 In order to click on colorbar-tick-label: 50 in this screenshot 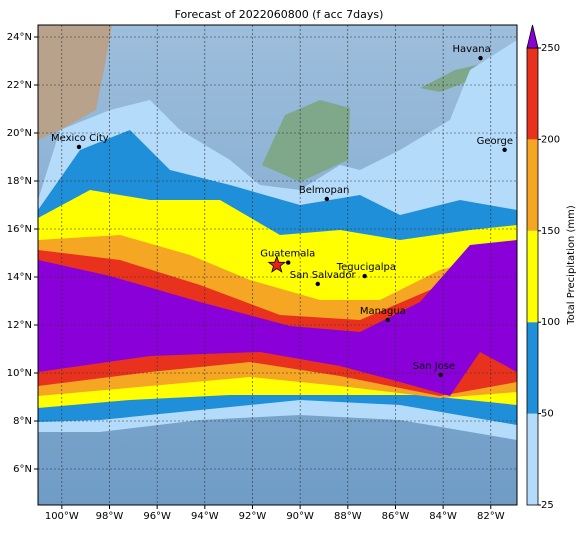, I will do `click(547, 414)`.